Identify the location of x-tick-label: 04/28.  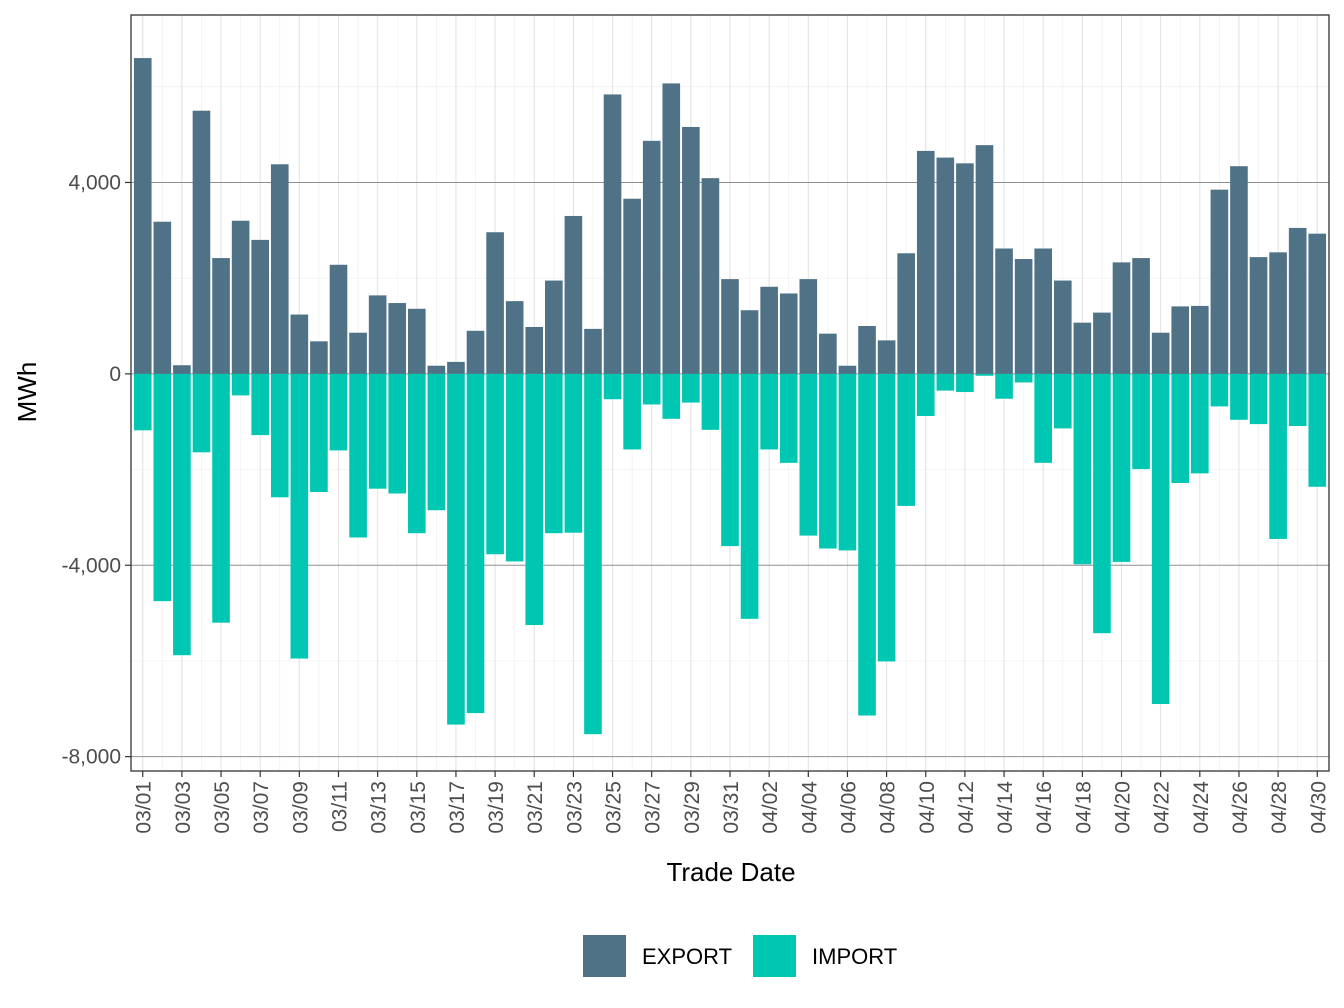
(1279, 807).